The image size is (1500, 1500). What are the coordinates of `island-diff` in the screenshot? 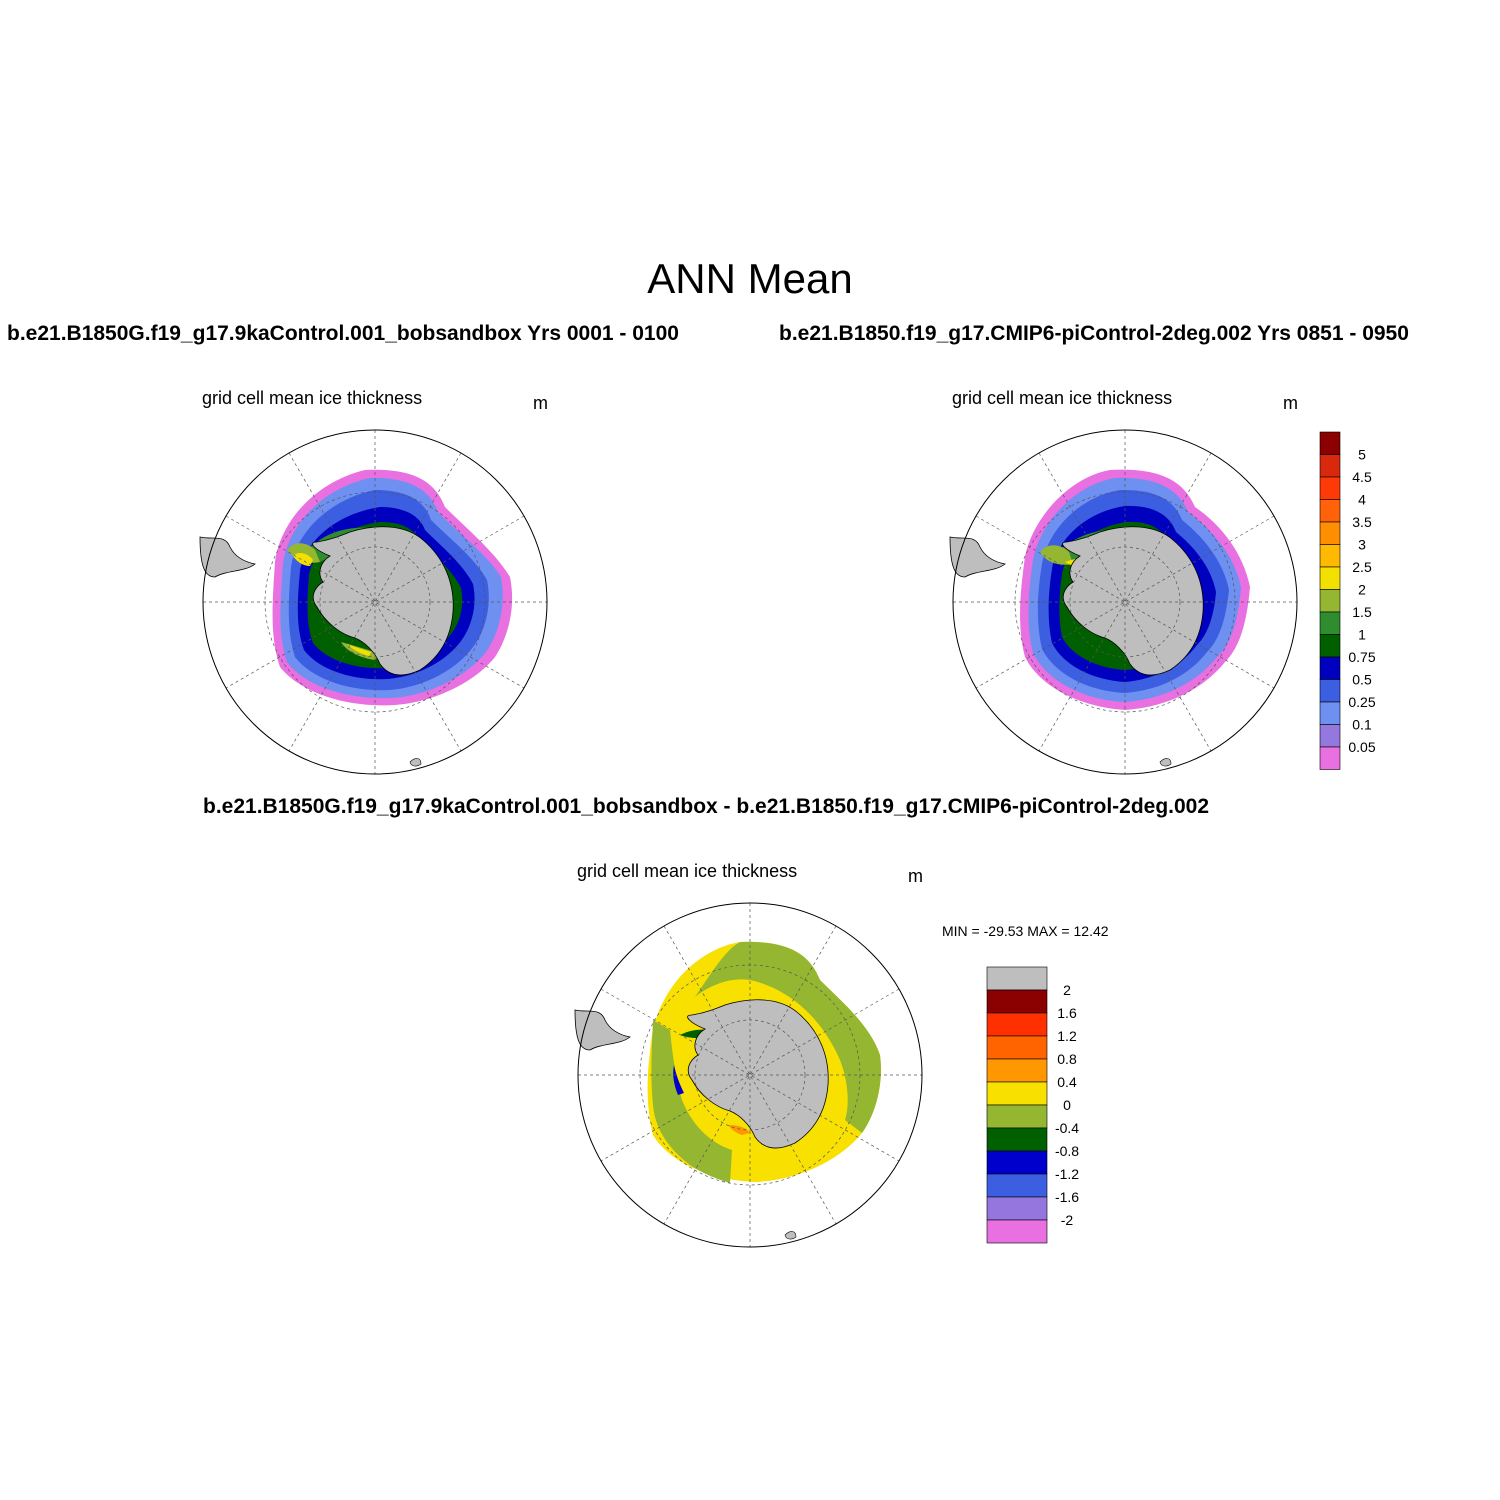 It's located at (790, 1235).